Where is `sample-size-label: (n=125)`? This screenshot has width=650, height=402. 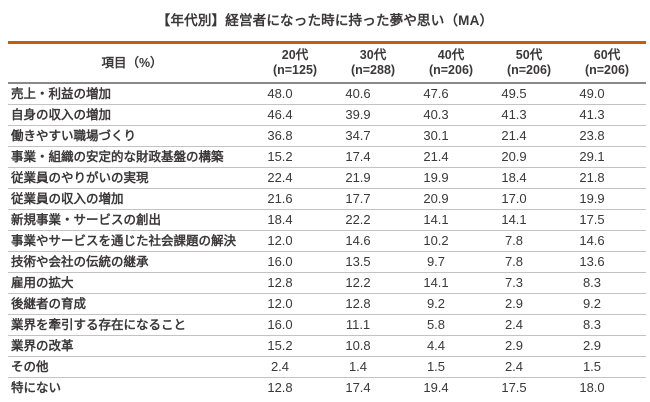 sample-size-label: (n=125) is located at coordinates (295, 70).